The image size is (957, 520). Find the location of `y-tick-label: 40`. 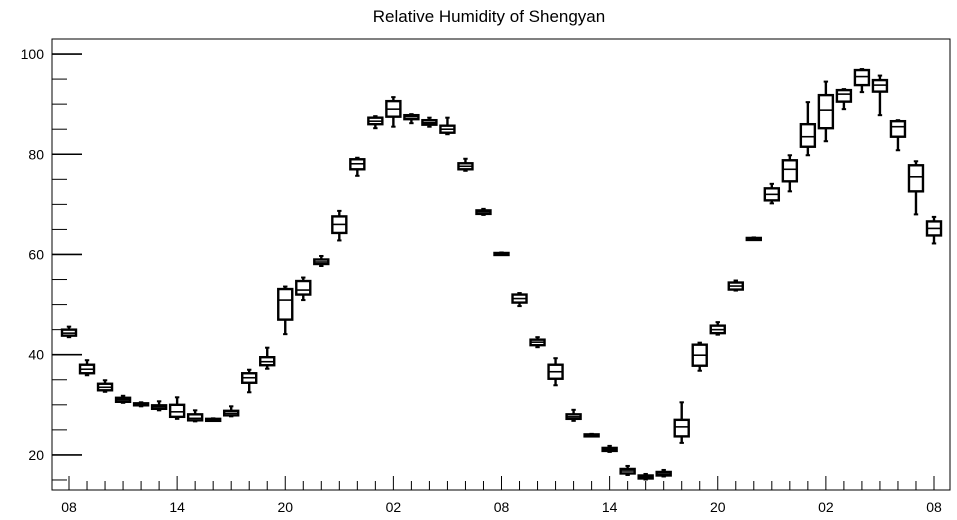

y-tick-label: 40 is located at coordinates (36, 355).